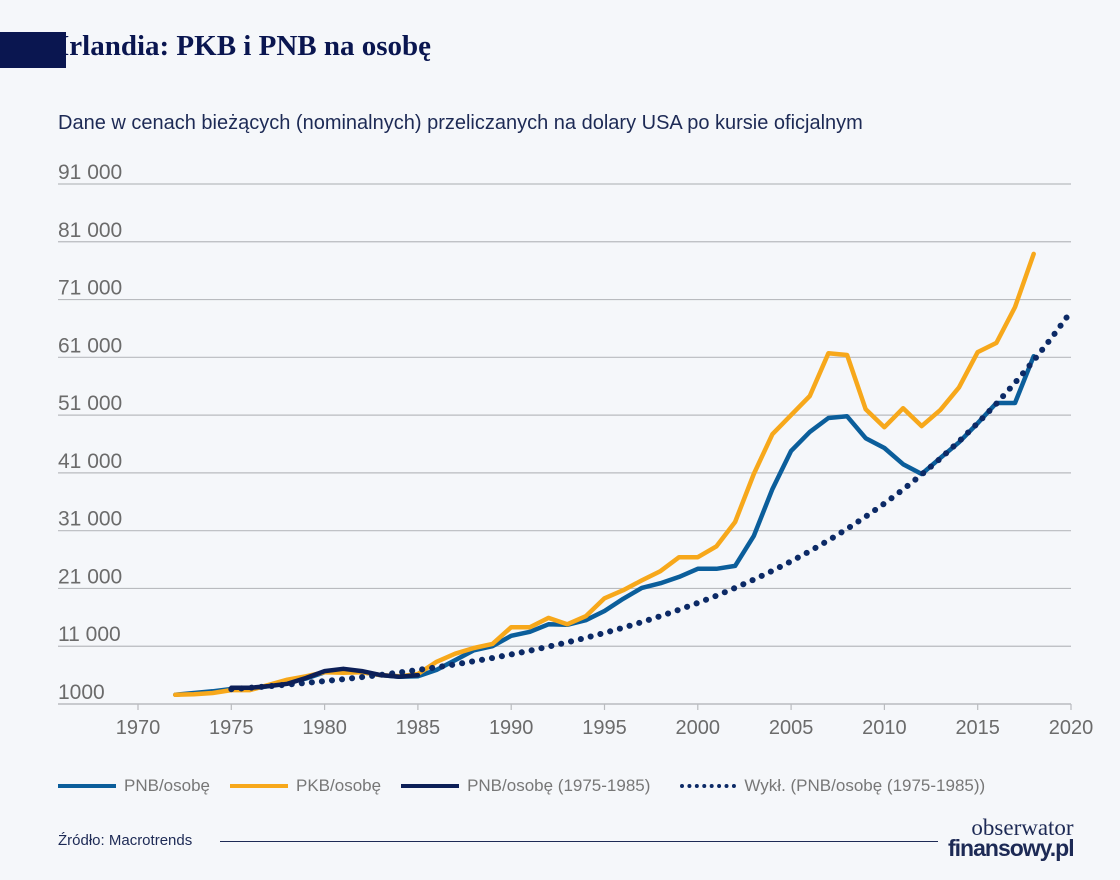 The width and height of the screenshot is (1120, 880). What do you see at coordinates (1011, 848) in the screenshot?
I see `logo-line2: finansowy.pl` at bounding box center [1011, 848].